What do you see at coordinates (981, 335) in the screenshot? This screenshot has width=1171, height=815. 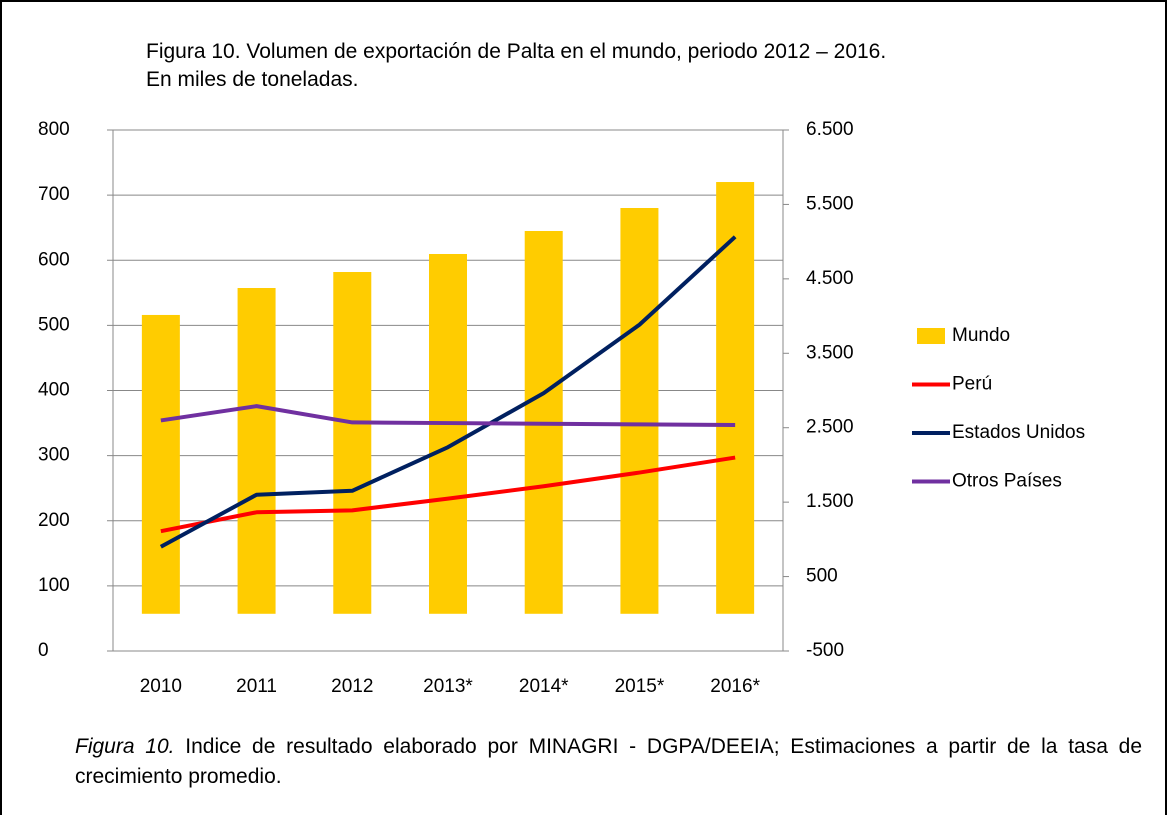 I see `legend-label: Mundo` at bounding box center [981, 335].